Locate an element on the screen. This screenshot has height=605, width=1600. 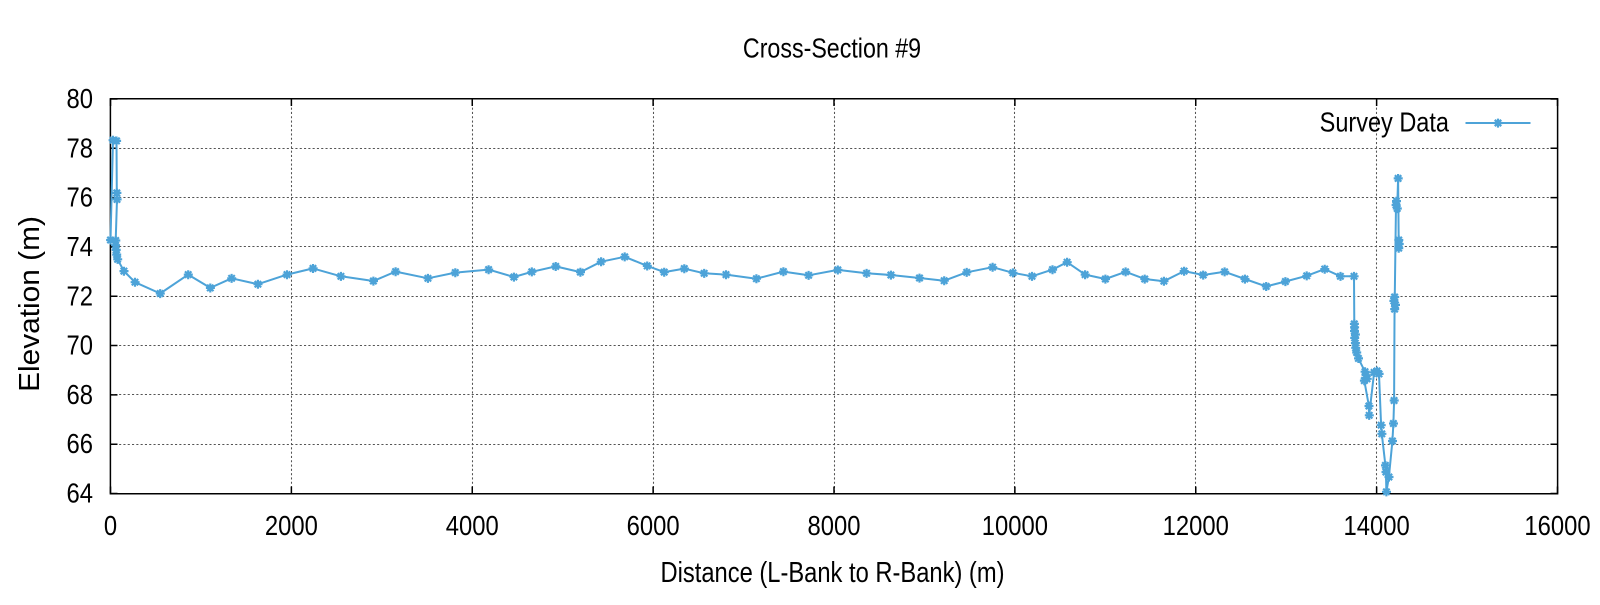
svg-text: 72 is located at coordinates (80, 295).